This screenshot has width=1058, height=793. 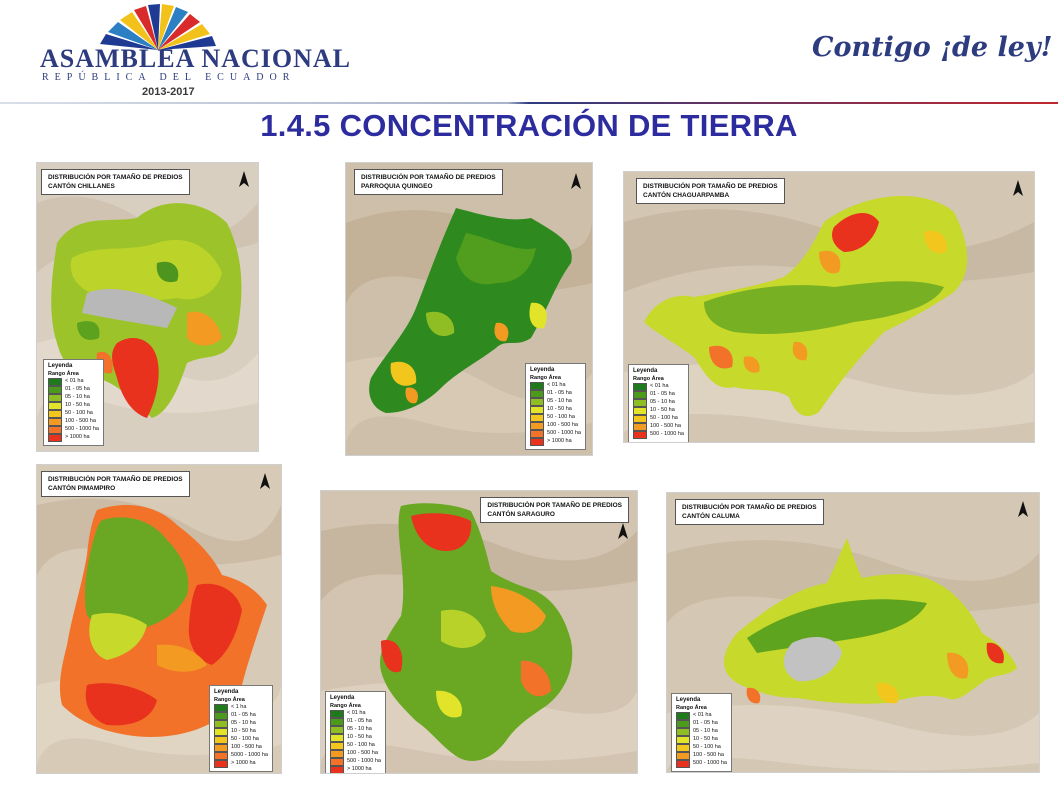 I want to click on header-rule, so click(x=529, y=103).